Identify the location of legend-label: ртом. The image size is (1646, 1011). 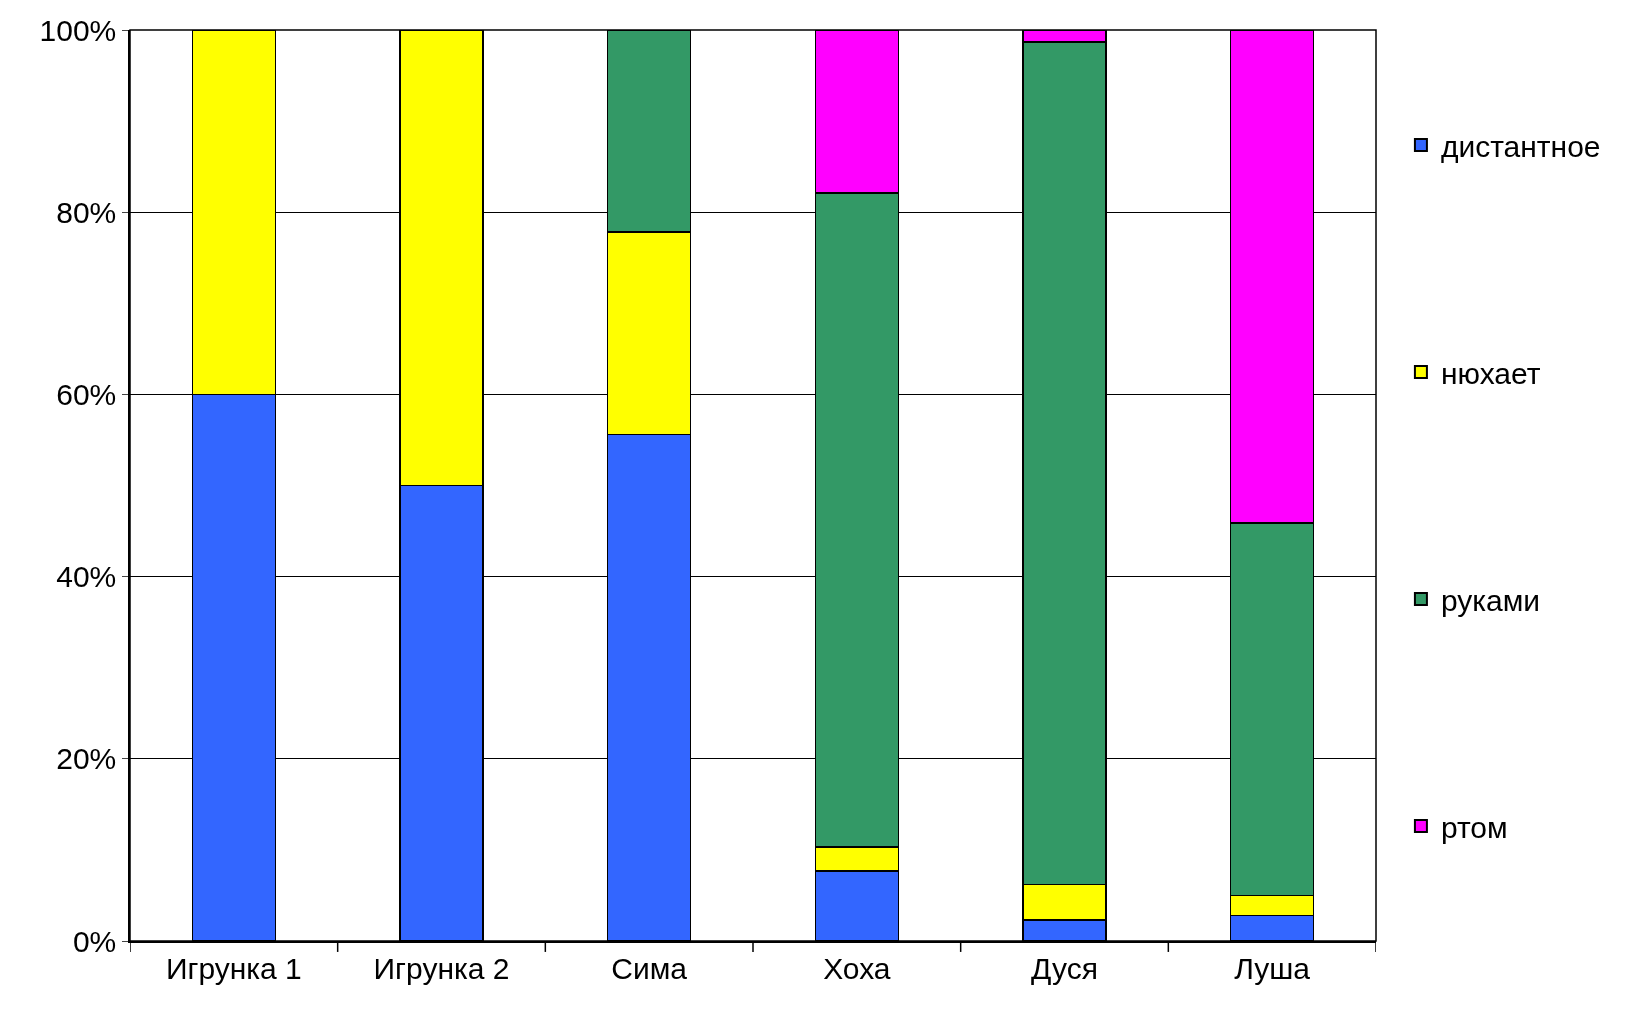
(1474, 827).